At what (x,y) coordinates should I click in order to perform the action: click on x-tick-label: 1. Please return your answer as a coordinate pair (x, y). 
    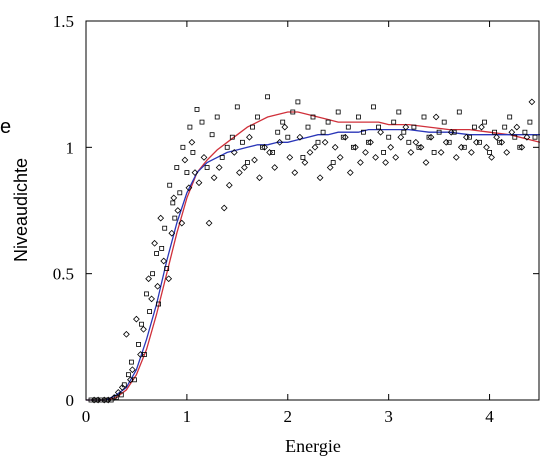
    Looking at the image, I should click on (187, 416).